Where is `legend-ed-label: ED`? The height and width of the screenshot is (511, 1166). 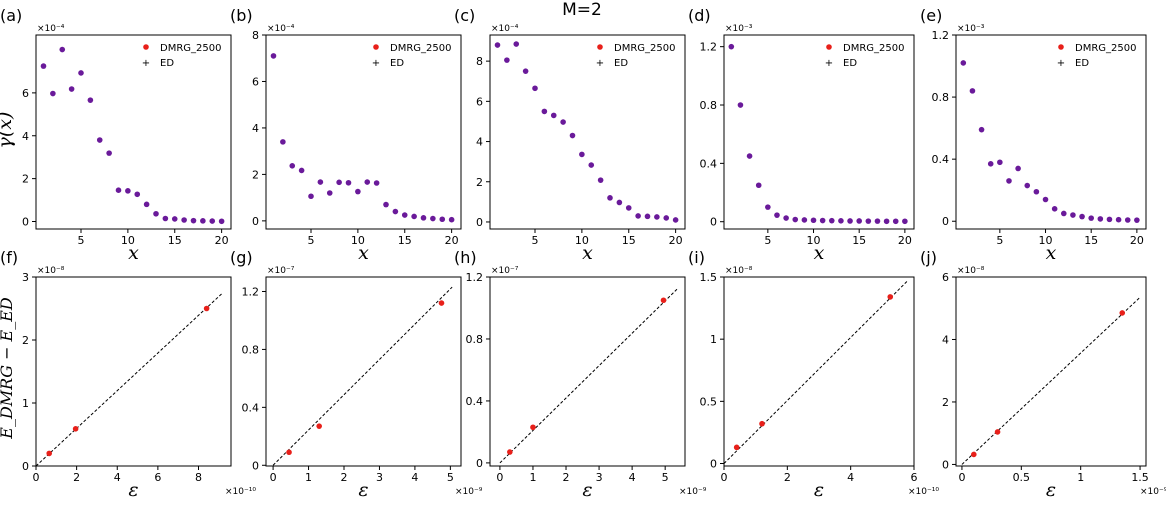
legend-ed-label: ED is located at coordinates (167, 63).